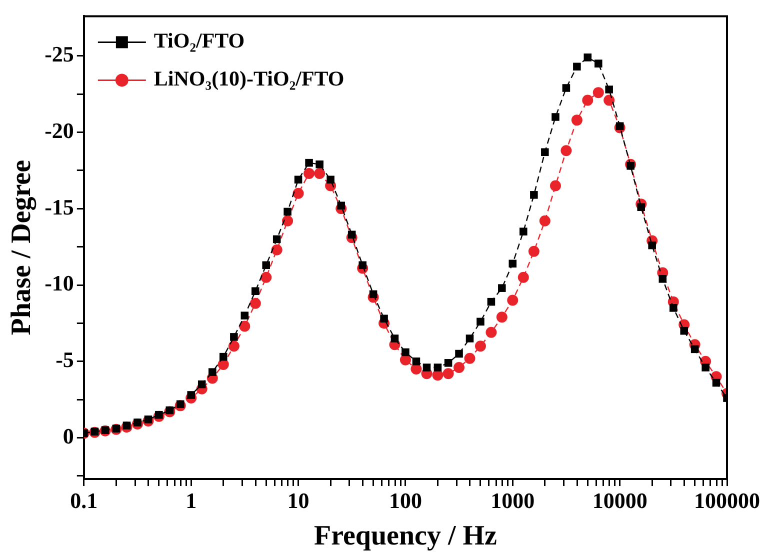  I want to click on y-axis-title: Phase / Degree, so click(22, 248).